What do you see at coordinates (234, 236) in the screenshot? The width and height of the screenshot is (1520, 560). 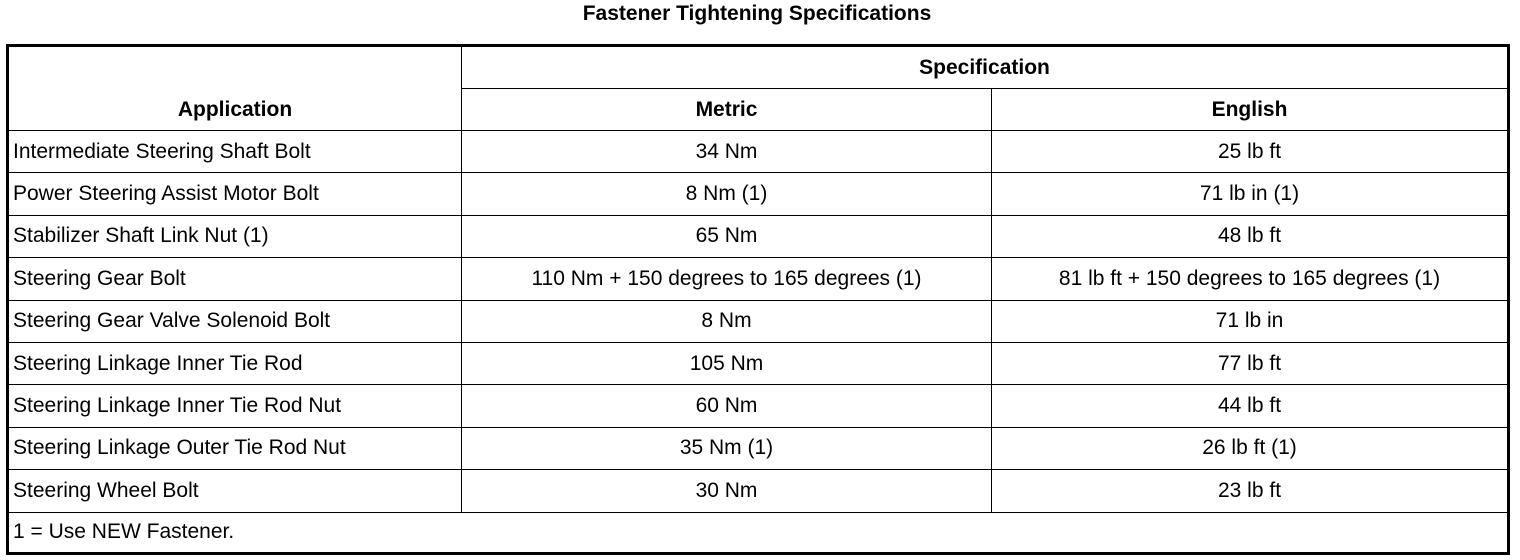 I see `application-cell: Stabilizer Shaft Link Nut (1)` at bounding box center [234, 236].